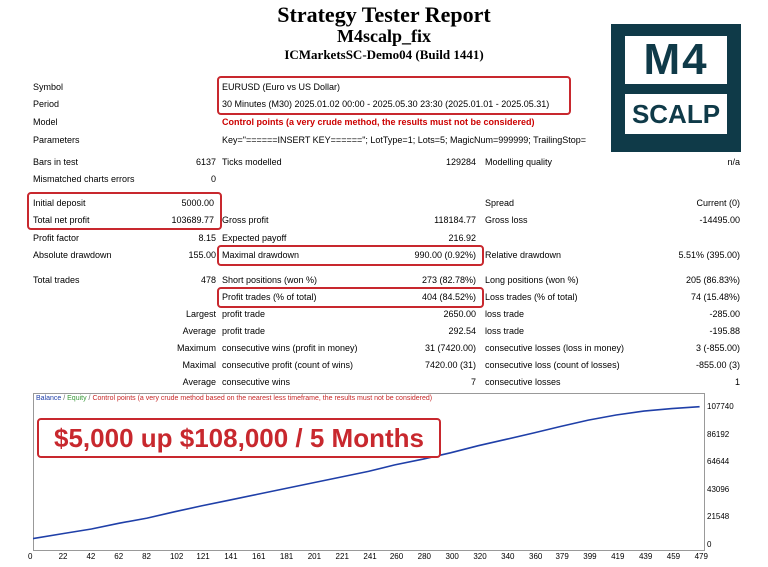 The height and width of the screenshot is (567, 768). What do you see at coordinates (460, 162) in the screenshot?
I see `ticks-value: 129284` at bounding box center [460, 162].